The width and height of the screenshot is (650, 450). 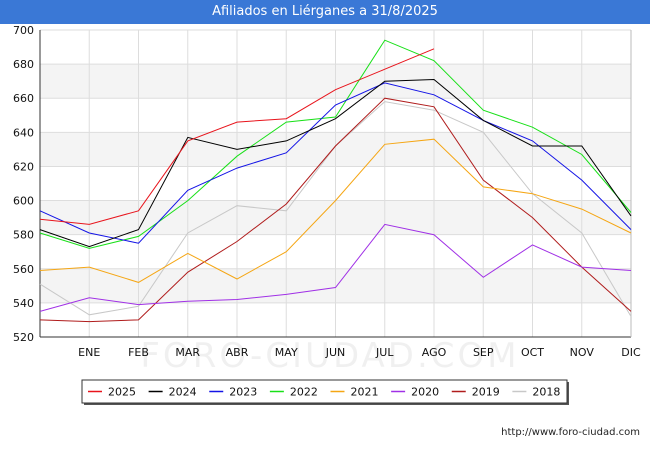 I want to click on source-url: http://www.foro-ciudad.com, so click(x=570, y=432).